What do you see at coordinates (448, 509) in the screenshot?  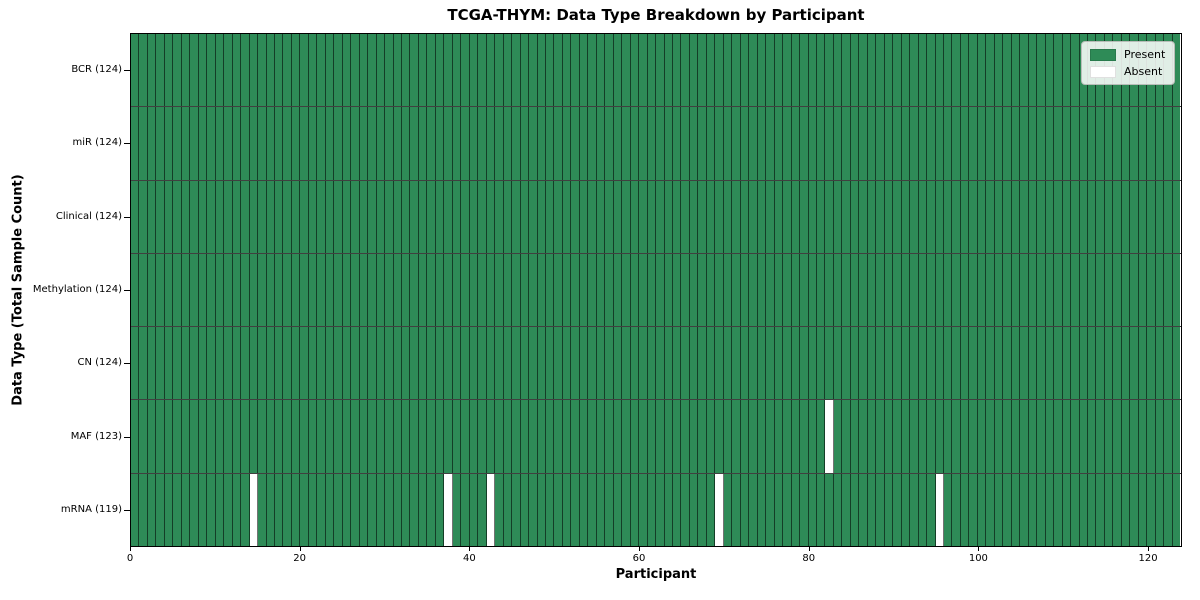 I see `cell-absent` at bounding box center [448, 509].